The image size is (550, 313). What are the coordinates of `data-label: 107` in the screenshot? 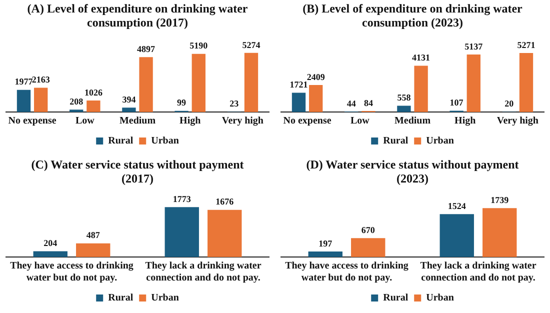 It's located at (457, 103).